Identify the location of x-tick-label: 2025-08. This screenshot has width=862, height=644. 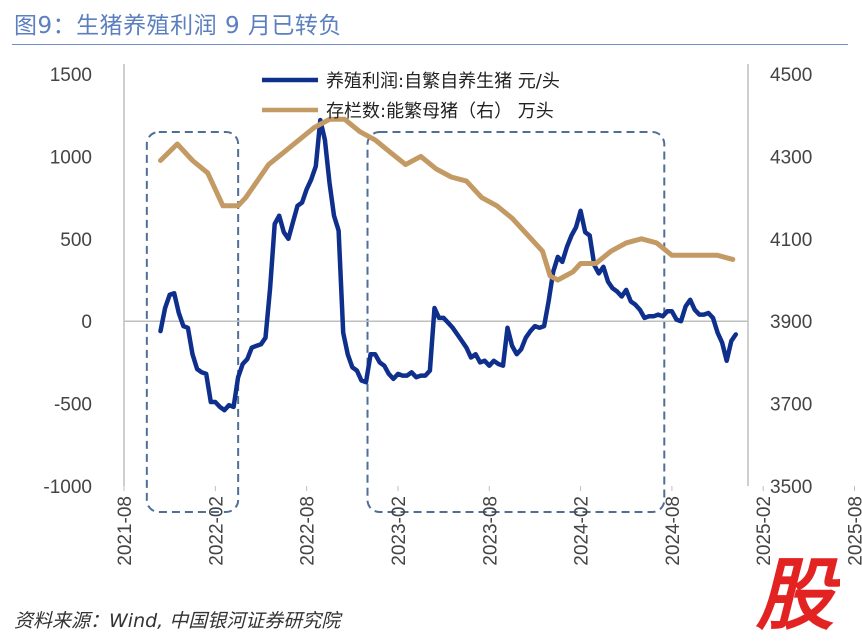
(854, 531).